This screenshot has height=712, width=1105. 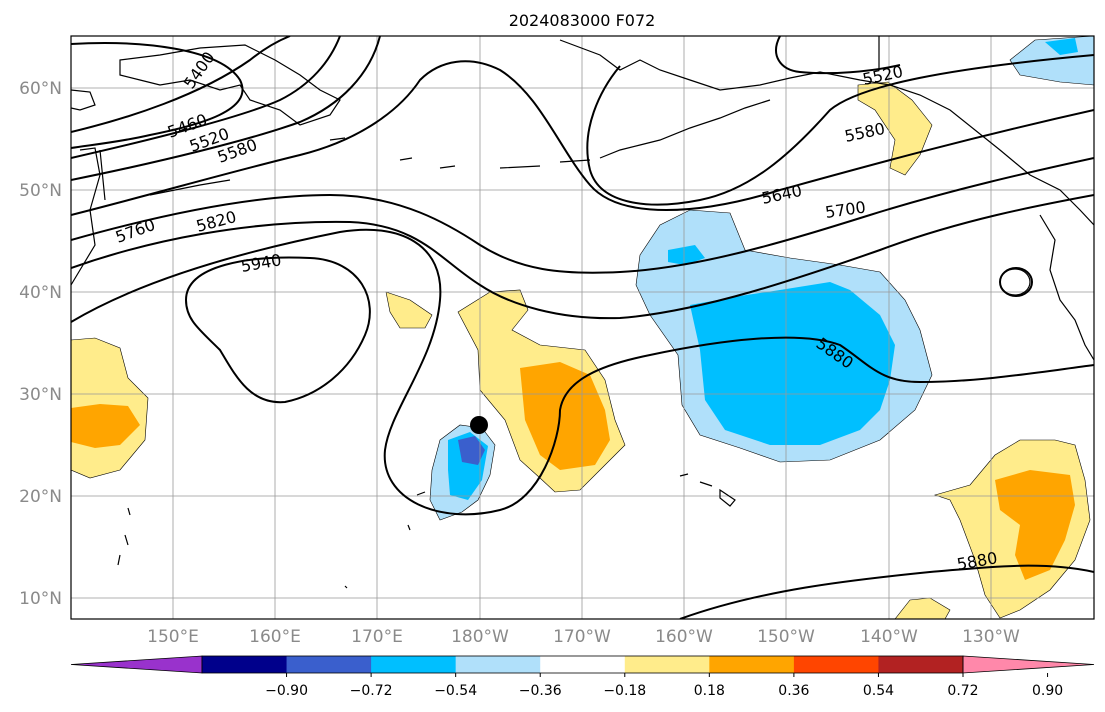 I want to click on colorbar-tick-label: 0.54, so click(x=878, y=691).